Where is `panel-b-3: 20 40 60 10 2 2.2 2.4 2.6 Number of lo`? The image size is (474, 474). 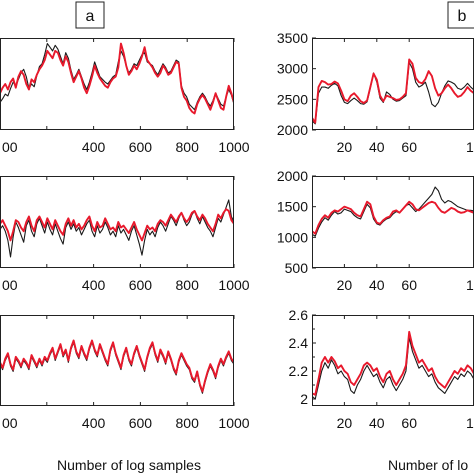 panel-b-3: 20 40 60 10 2 2.2 2.4 2.6 Number of lo is located at coordinates (381, 390).